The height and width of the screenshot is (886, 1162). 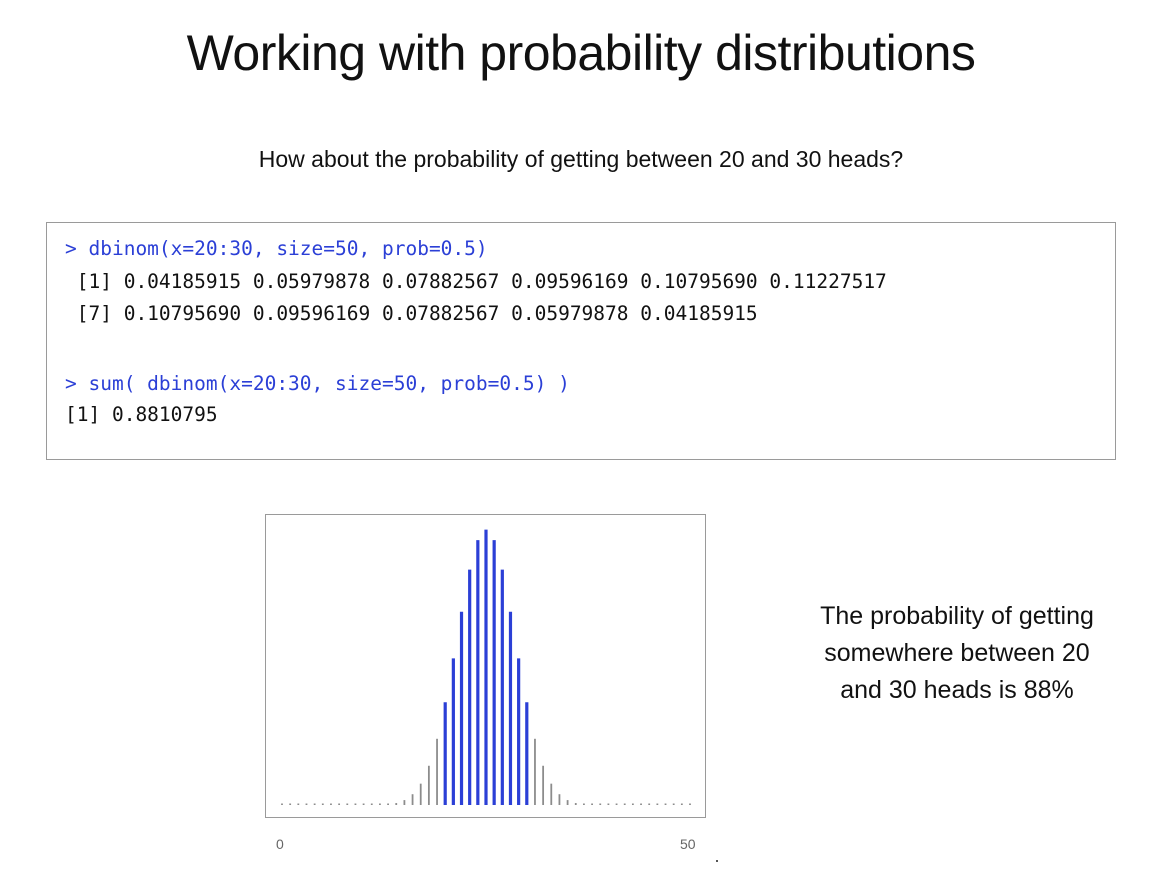 I want to click on x-tick-label-50: 50, so click(x=688, y=844).